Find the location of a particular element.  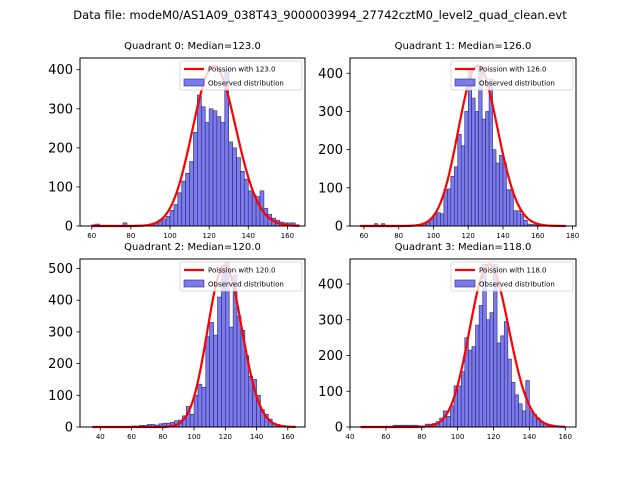

legend-bar-swatch is located at coordinates (465, 283).